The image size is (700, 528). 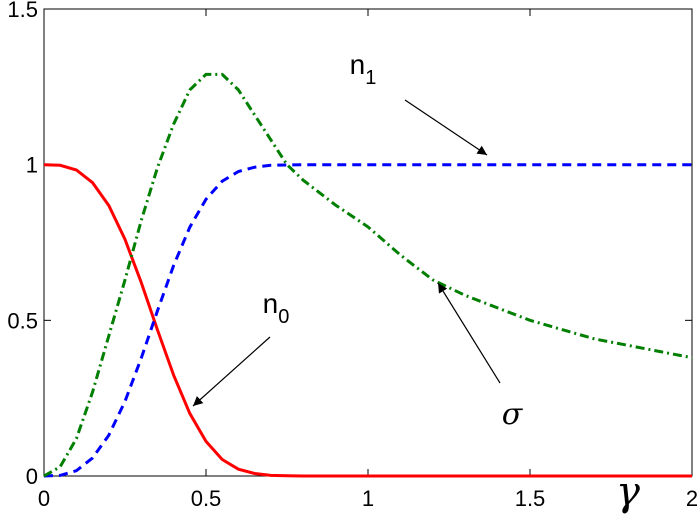 What do you see at coordinates (22, 11) in the screenshot?
I see `y-tick-label: 1.5` at bounding box center [22, 11].